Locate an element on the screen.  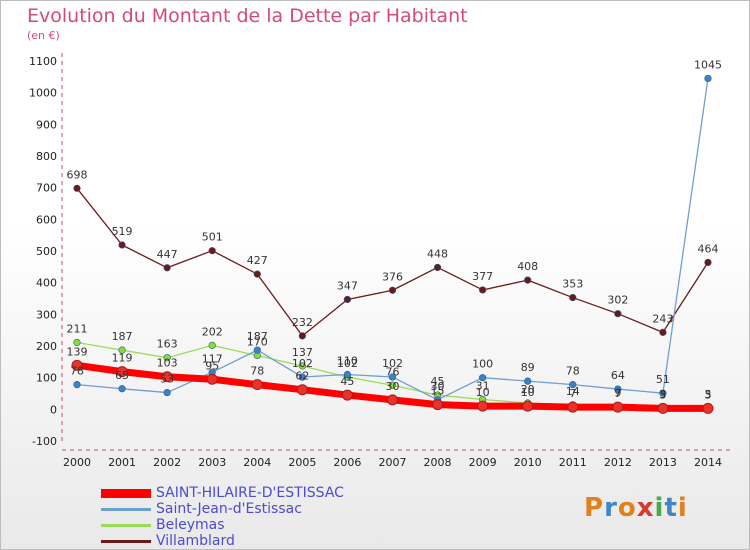
data-label: 519 is located at coordinates (122, 231).